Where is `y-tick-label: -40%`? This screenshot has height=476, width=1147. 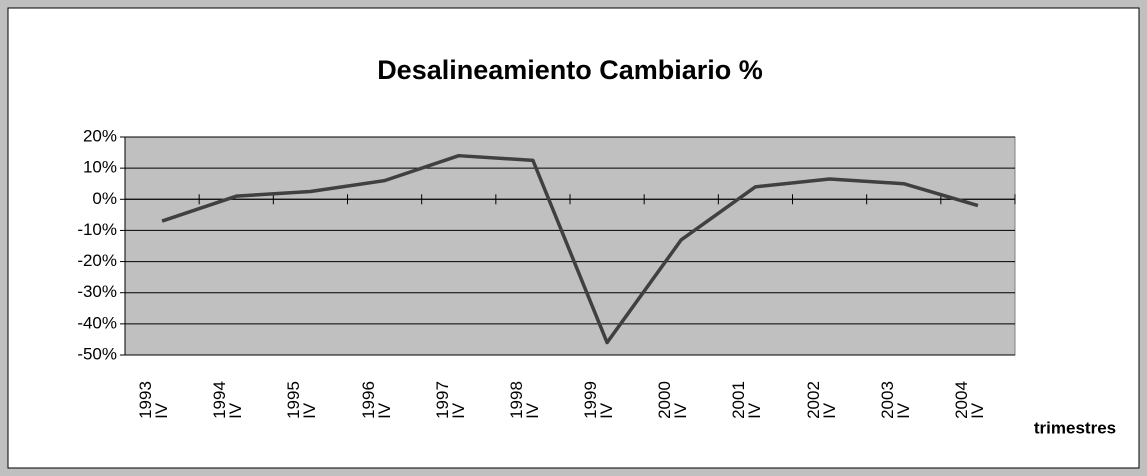
y-tick-label: -40% is located at coordinates (97, 322).